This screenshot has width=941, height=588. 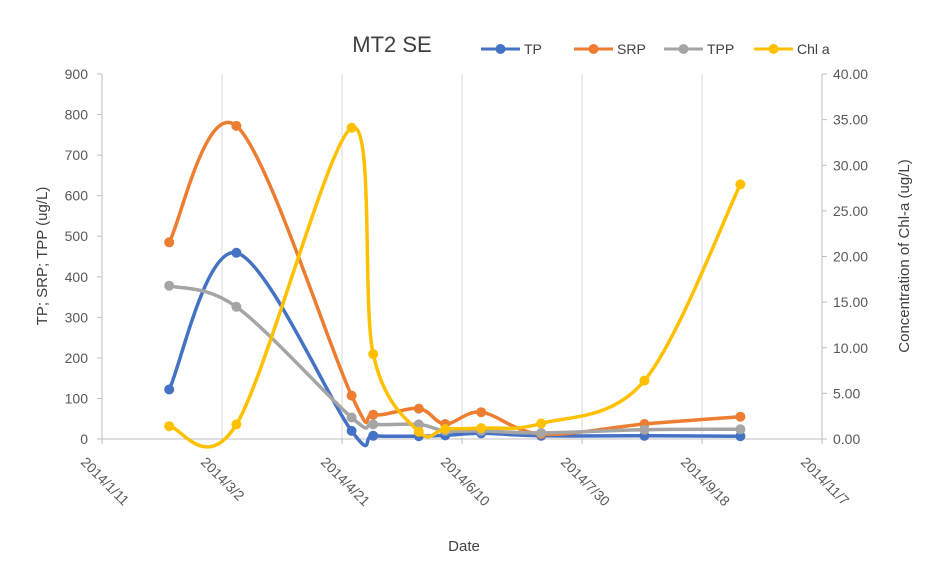 I want to click on x-tick-label: 2014/4/21, so click(x=346, y=482).